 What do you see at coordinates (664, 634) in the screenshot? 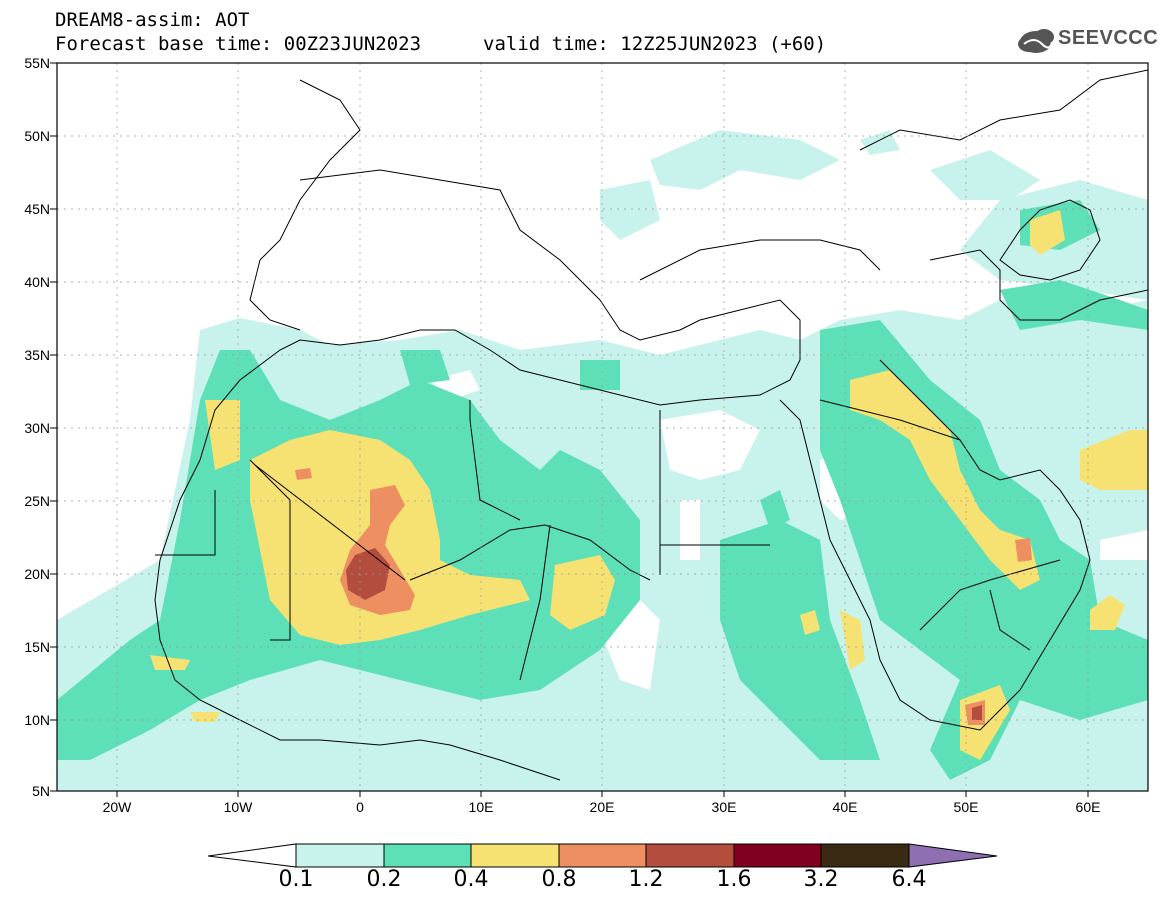
I see `aot-level-1.2` at bounding box center [664, 634].